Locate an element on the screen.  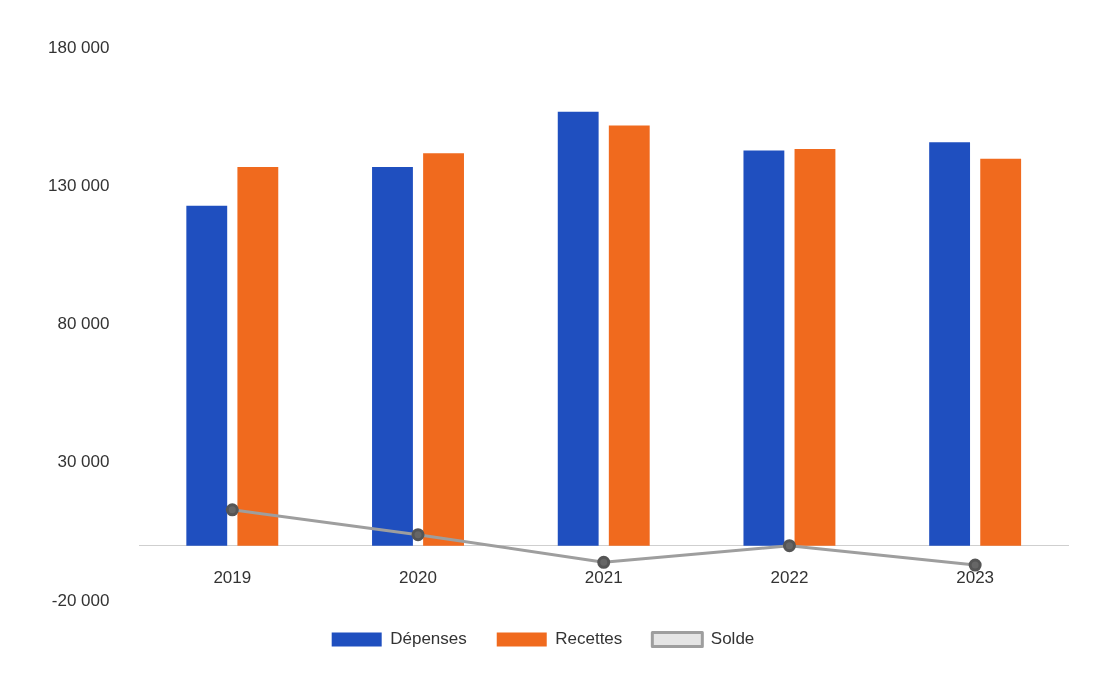
x-tick-label: 2022 is located at coordinates (789, 577).